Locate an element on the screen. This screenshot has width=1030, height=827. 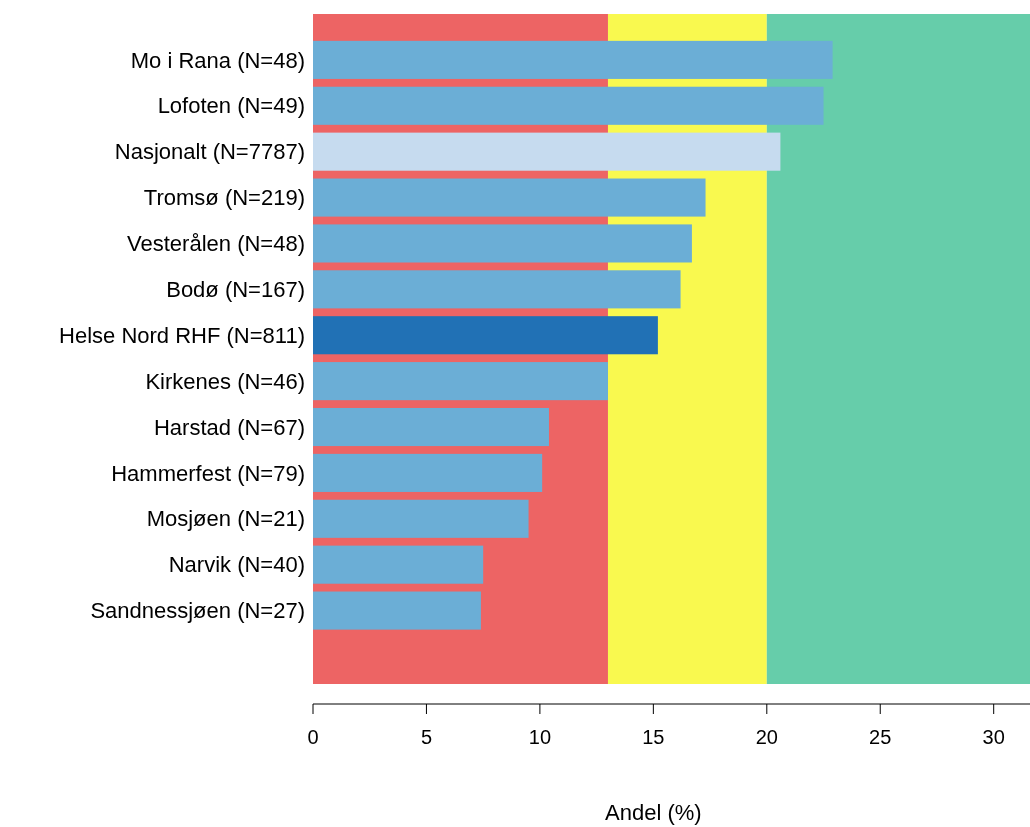
y-tick-label: Narvik (N=40) is located at coordinates (236, 565).